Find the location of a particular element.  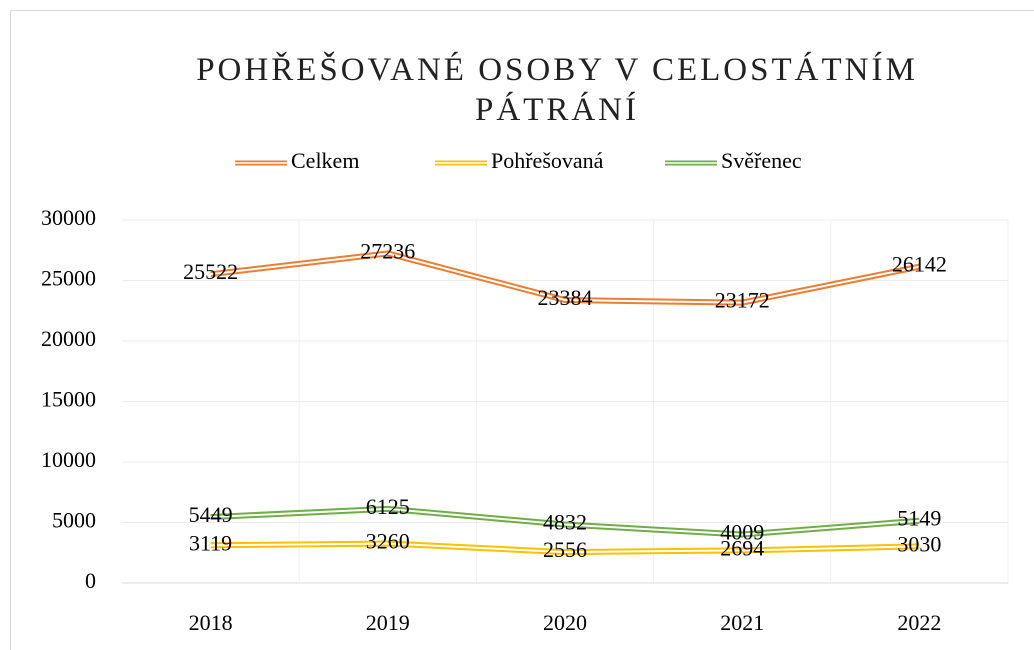

chart-title: POHŘEŠOVANÉ OSOBY V CELOSTÁTNÍM PÁTRÁNÍ is located at coordinates (557, 90).